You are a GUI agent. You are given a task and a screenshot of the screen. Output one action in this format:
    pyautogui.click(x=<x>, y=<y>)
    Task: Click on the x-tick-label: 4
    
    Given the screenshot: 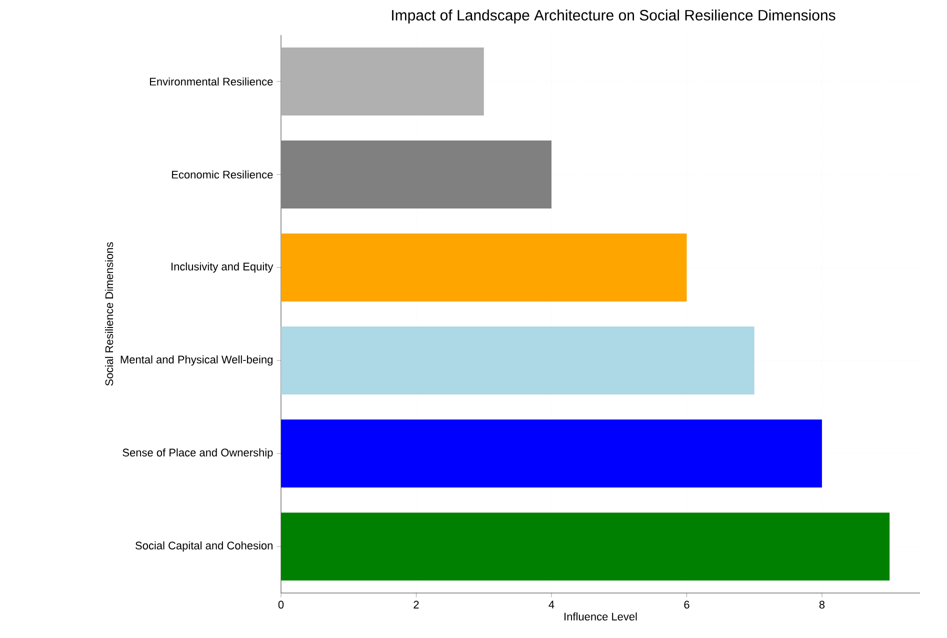 What is the action you would take?
    pyautogui.click(x=551, y=604)
    